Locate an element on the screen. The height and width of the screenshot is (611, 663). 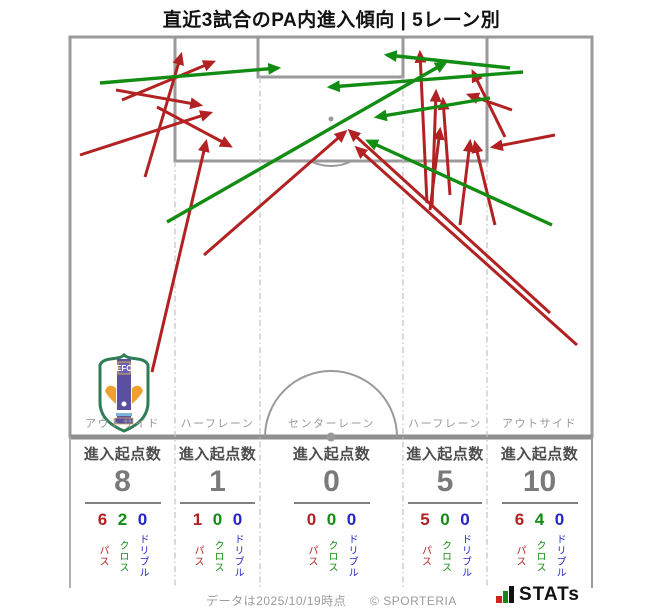
crest-band is located at coordinates (124, 391).